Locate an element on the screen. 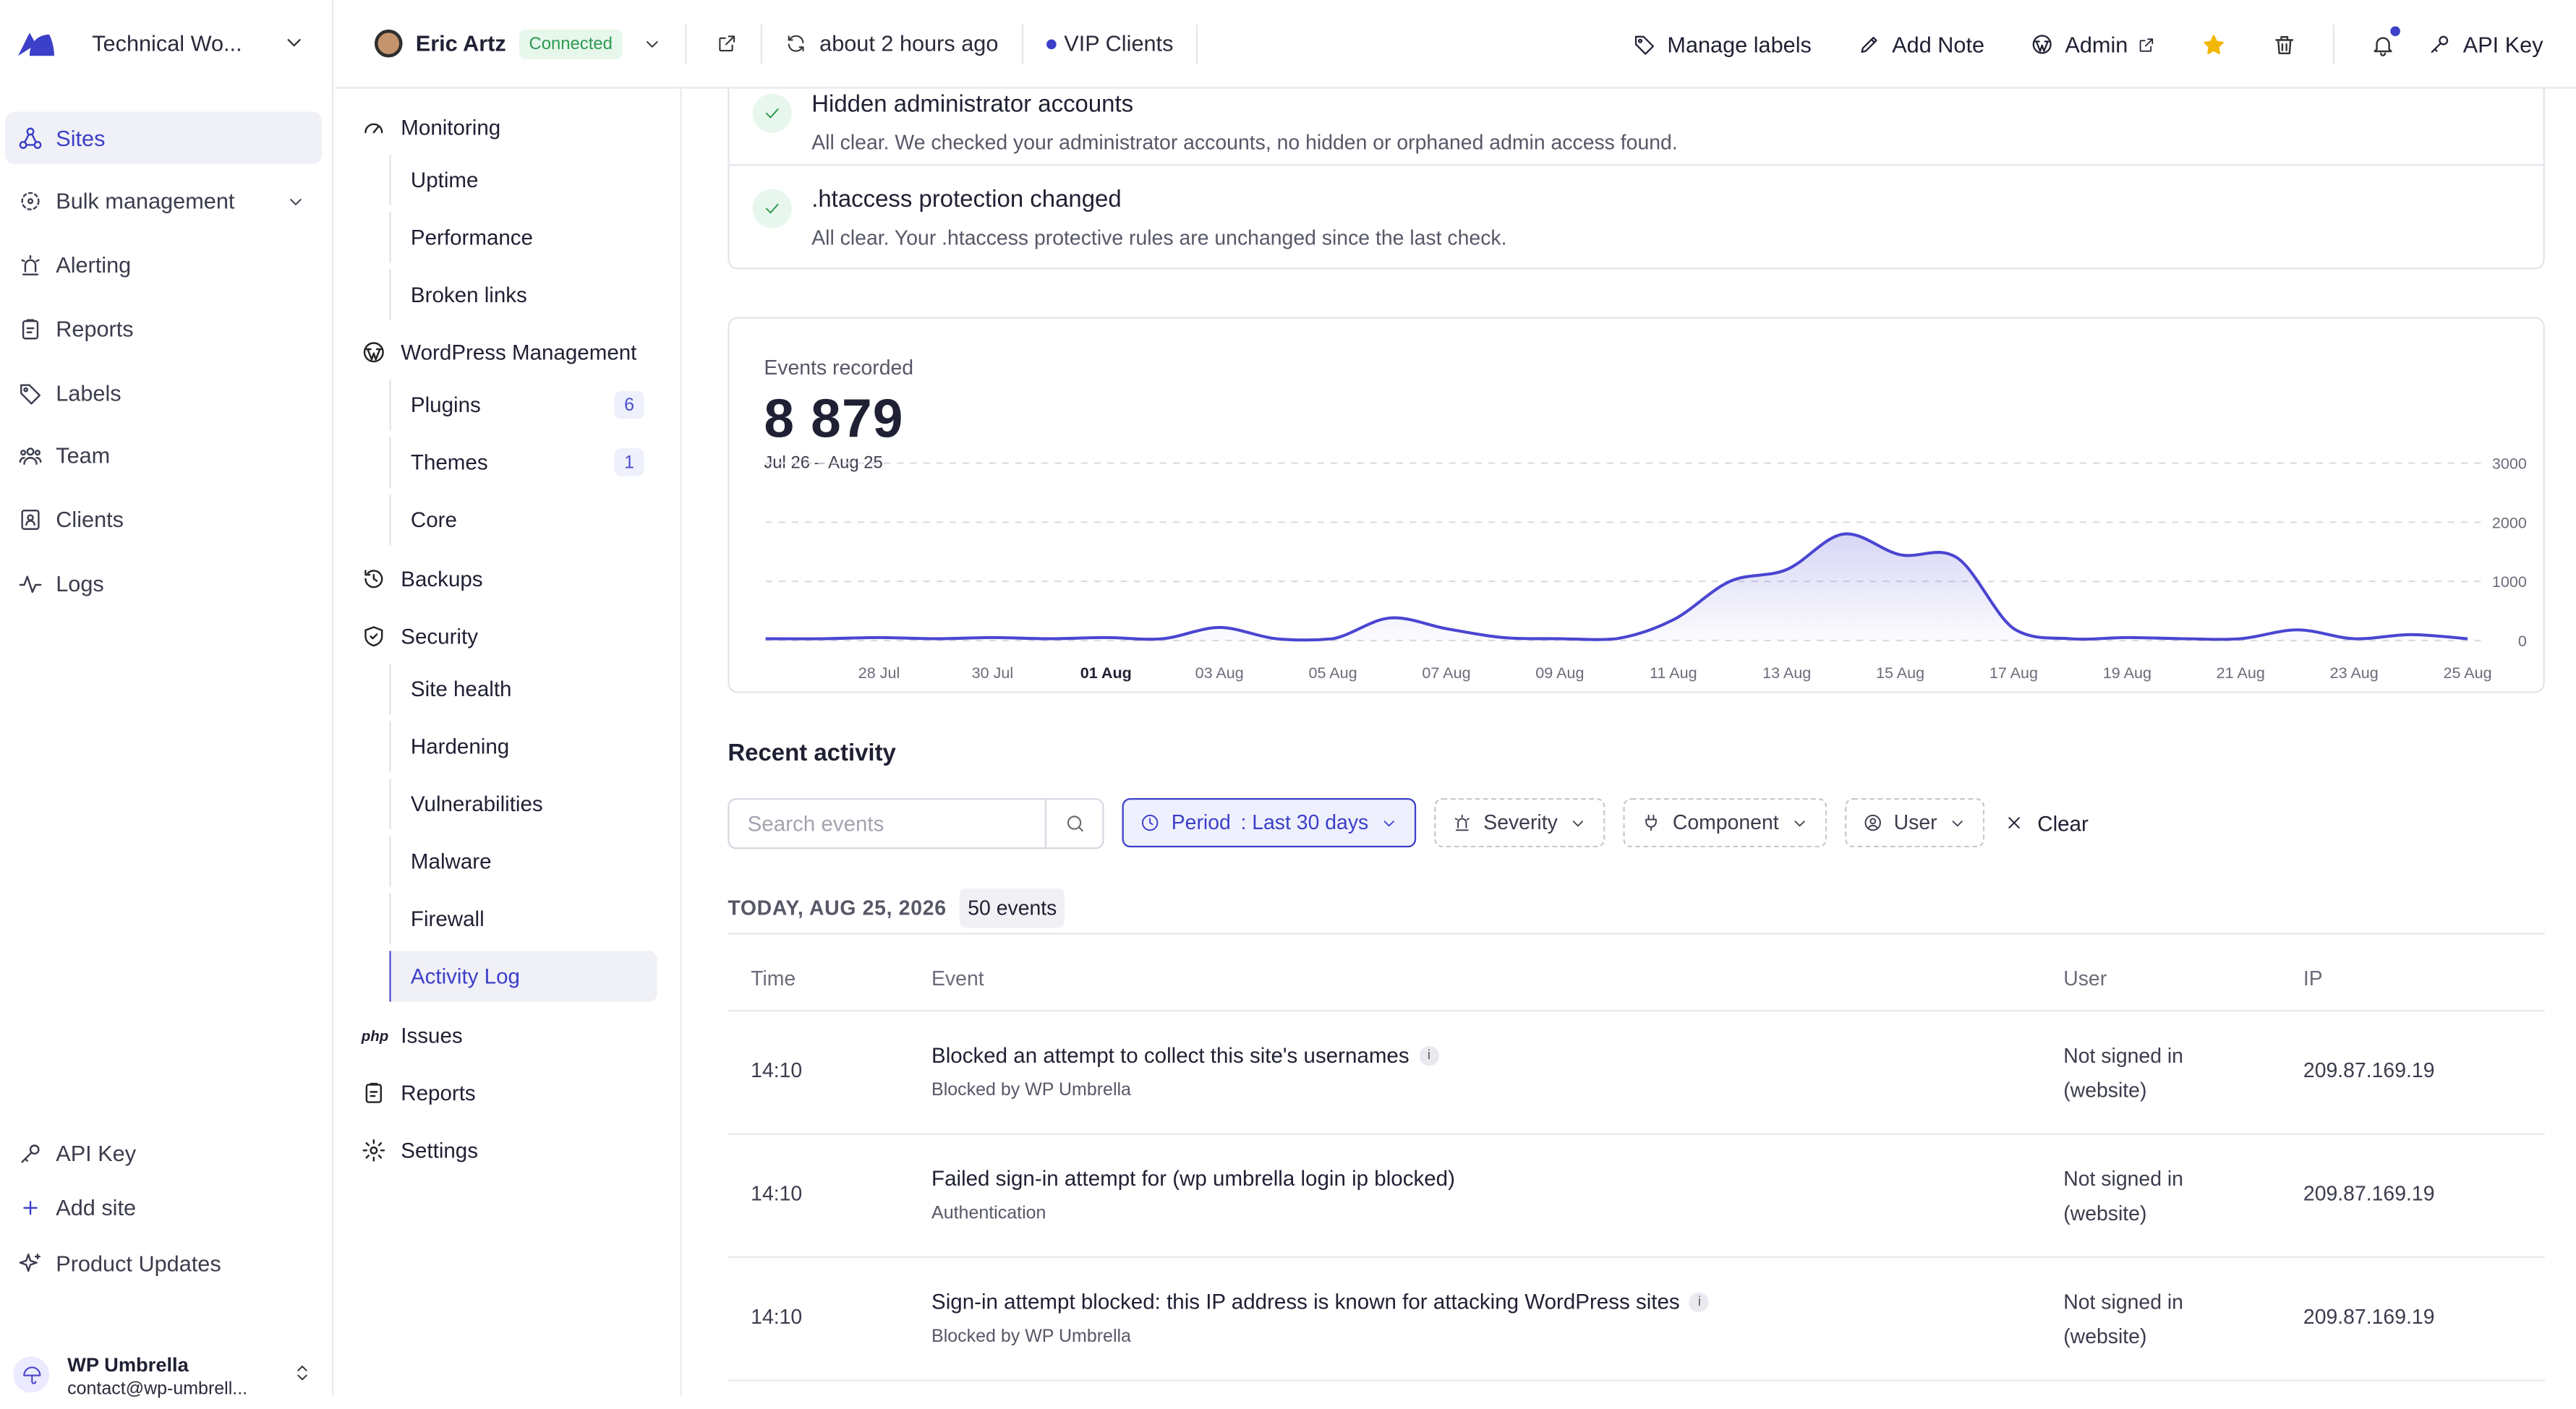 The width and height of the screenshot is (2576, 1409). sidebar-item-logs: Logs is located at coordinates (163, 583).